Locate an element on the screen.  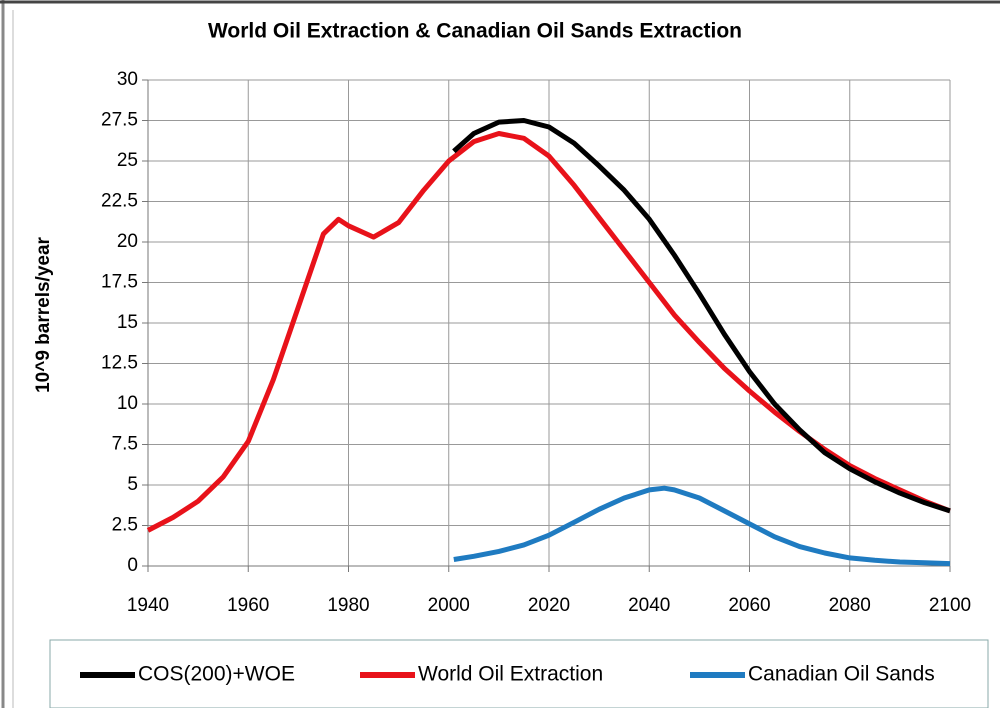
y-tick-label: 12.5 is located at coordinates (119, 363).